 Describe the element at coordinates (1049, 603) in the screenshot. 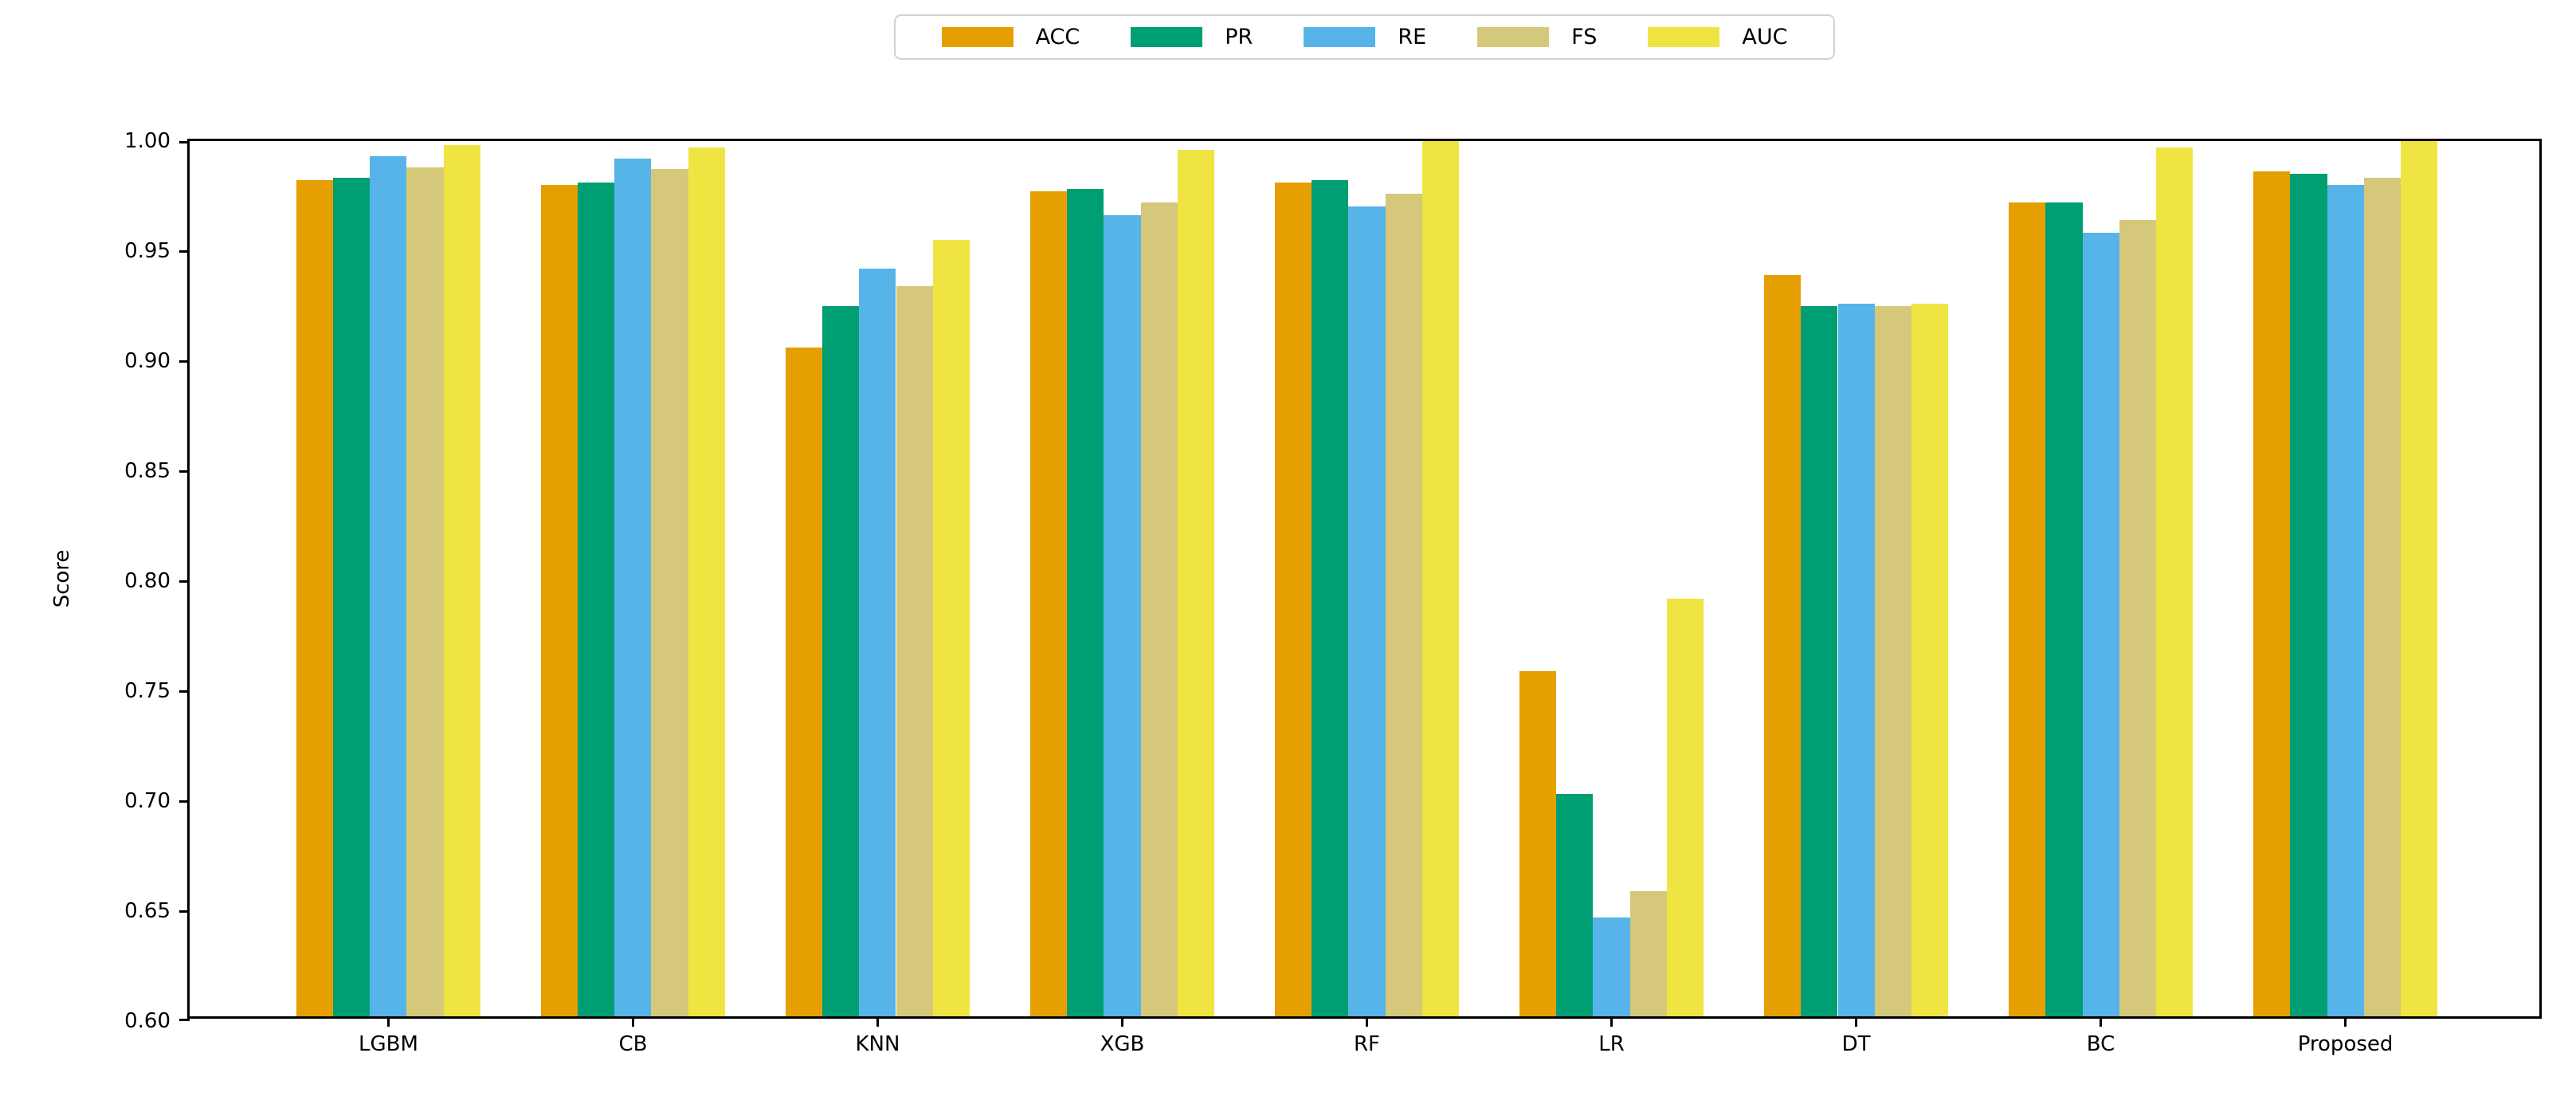

I see `bar-XGB-ACC` at that location.